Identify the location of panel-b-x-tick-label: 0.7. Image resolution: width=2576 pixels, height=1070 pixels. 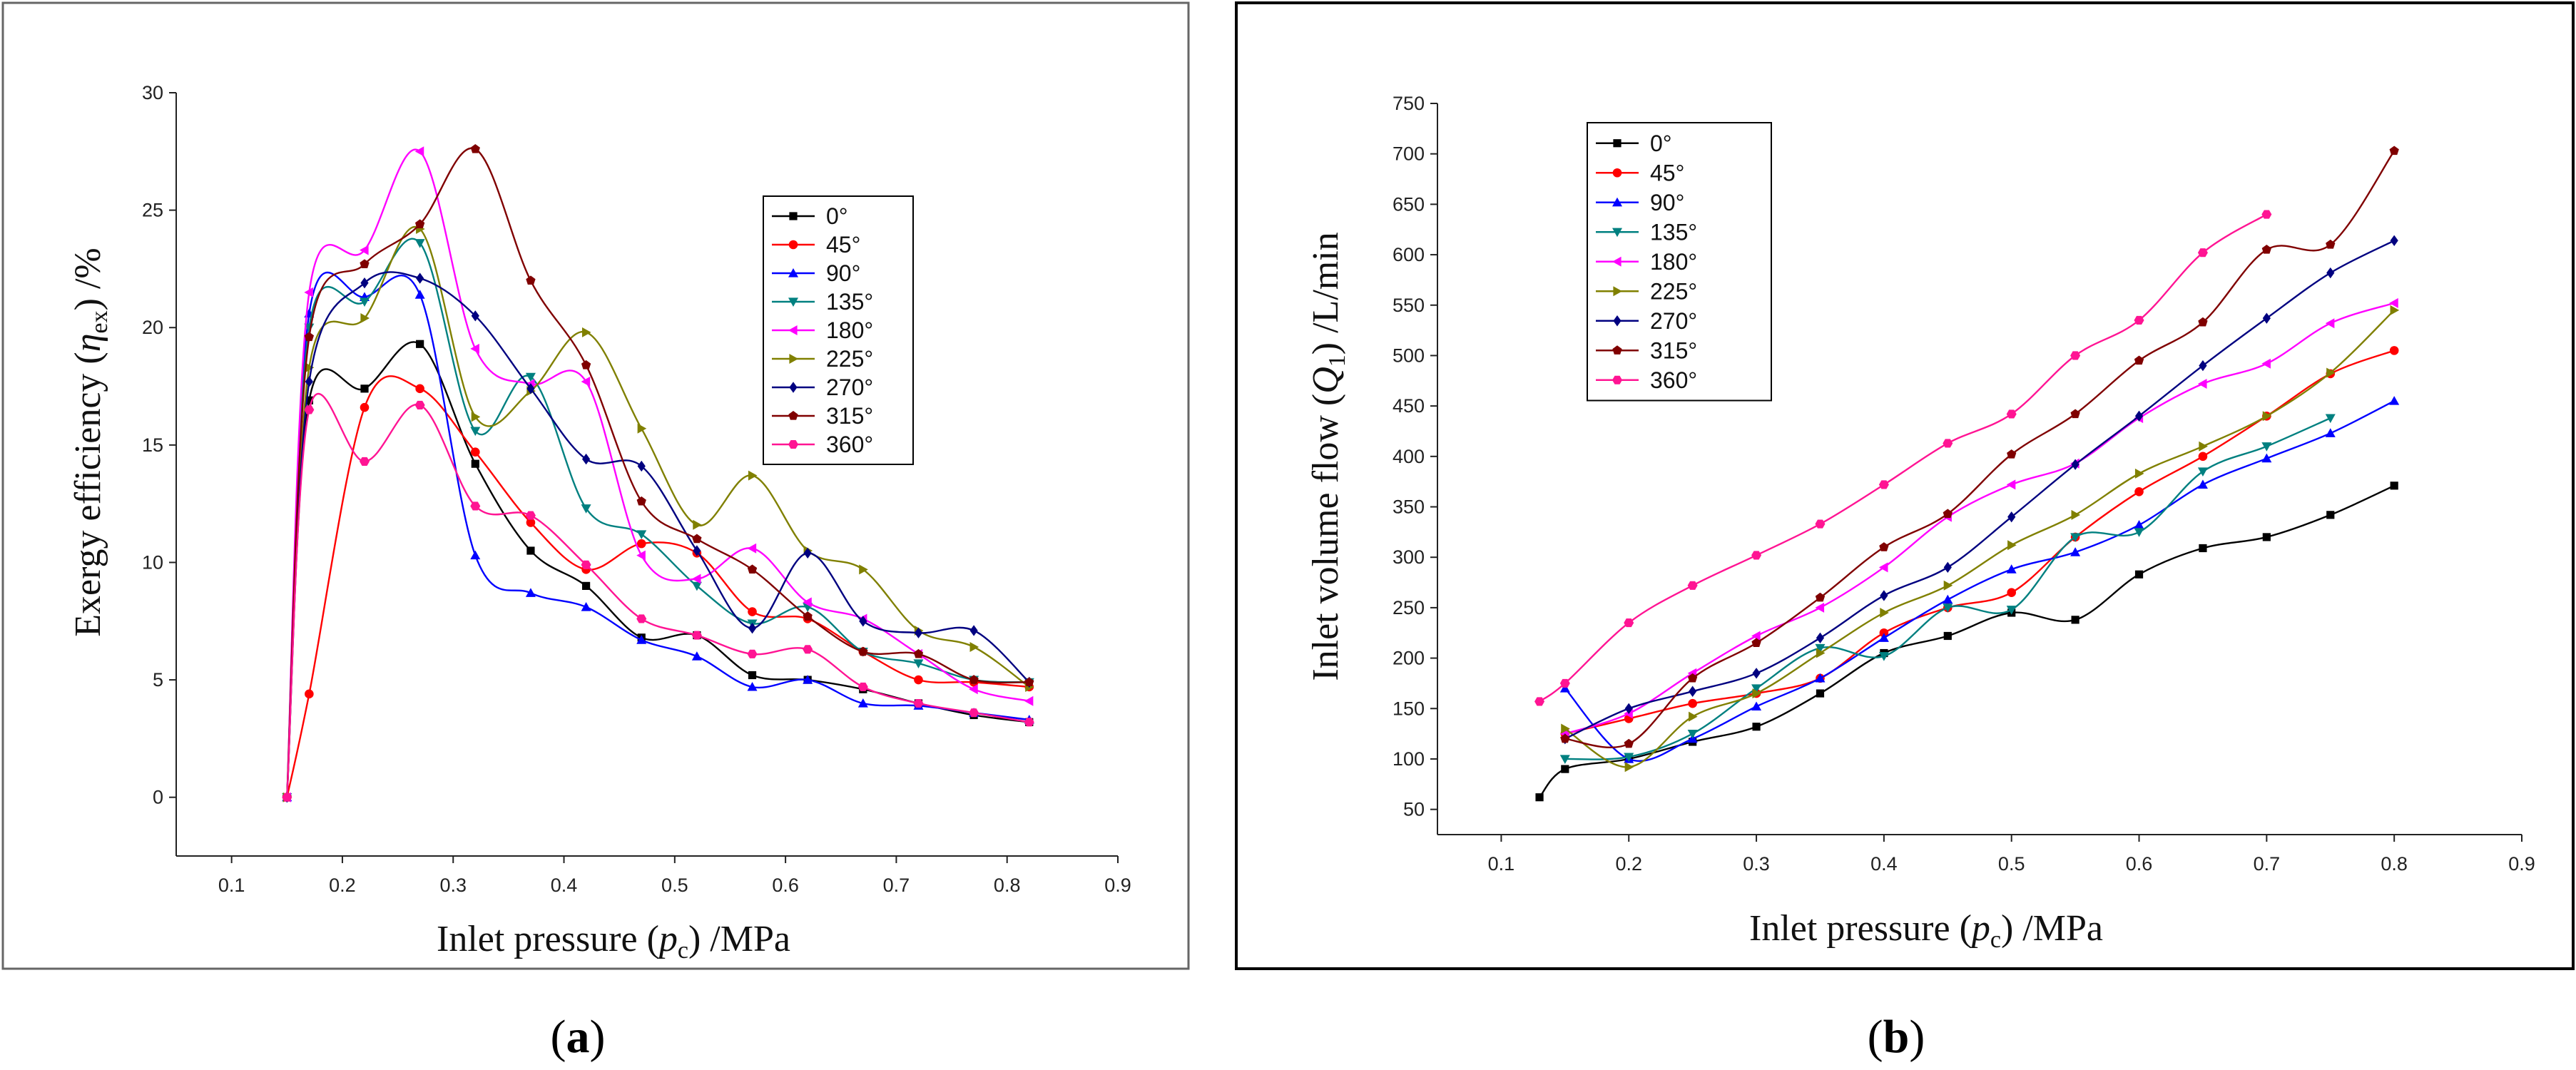
(2267, 864).